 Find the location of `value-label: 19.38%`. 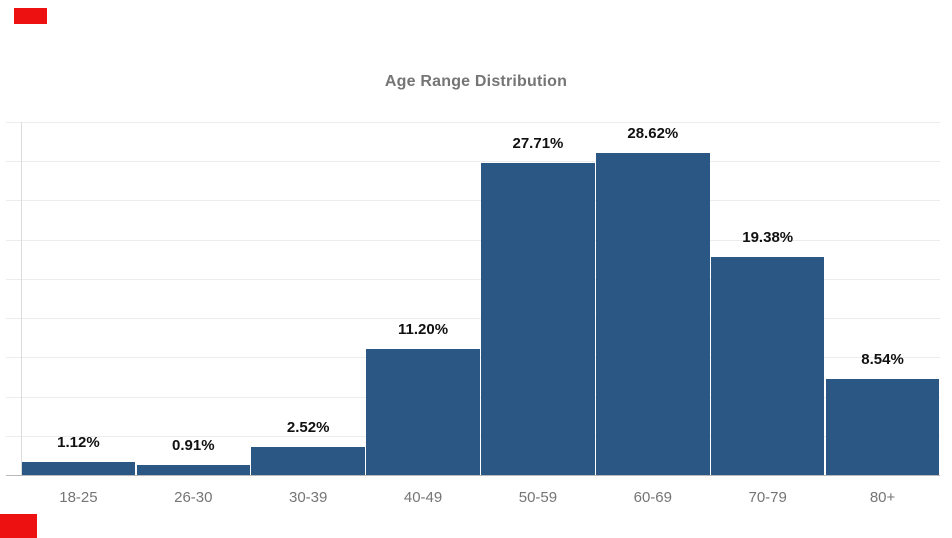

value-label: 19.38% is located at coordinates (768, 237).